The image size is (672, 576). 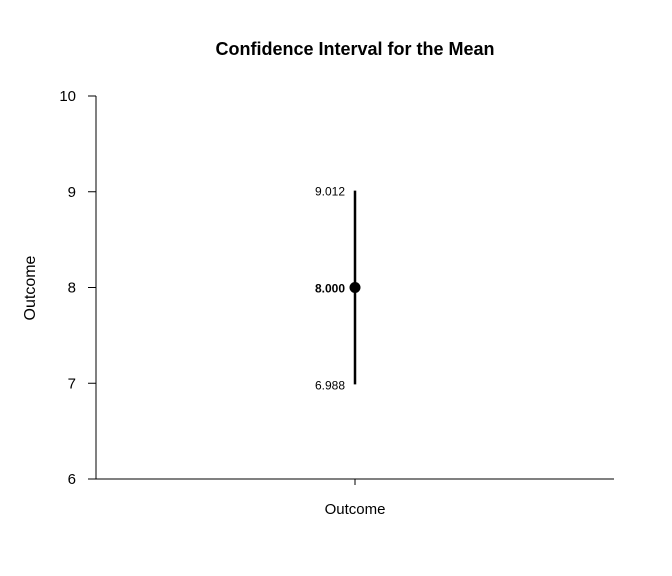 What do you see at coordinates (72, 192) in the screenshot?
I see `y-tick-label: 9` at bounding box center [72, 192].